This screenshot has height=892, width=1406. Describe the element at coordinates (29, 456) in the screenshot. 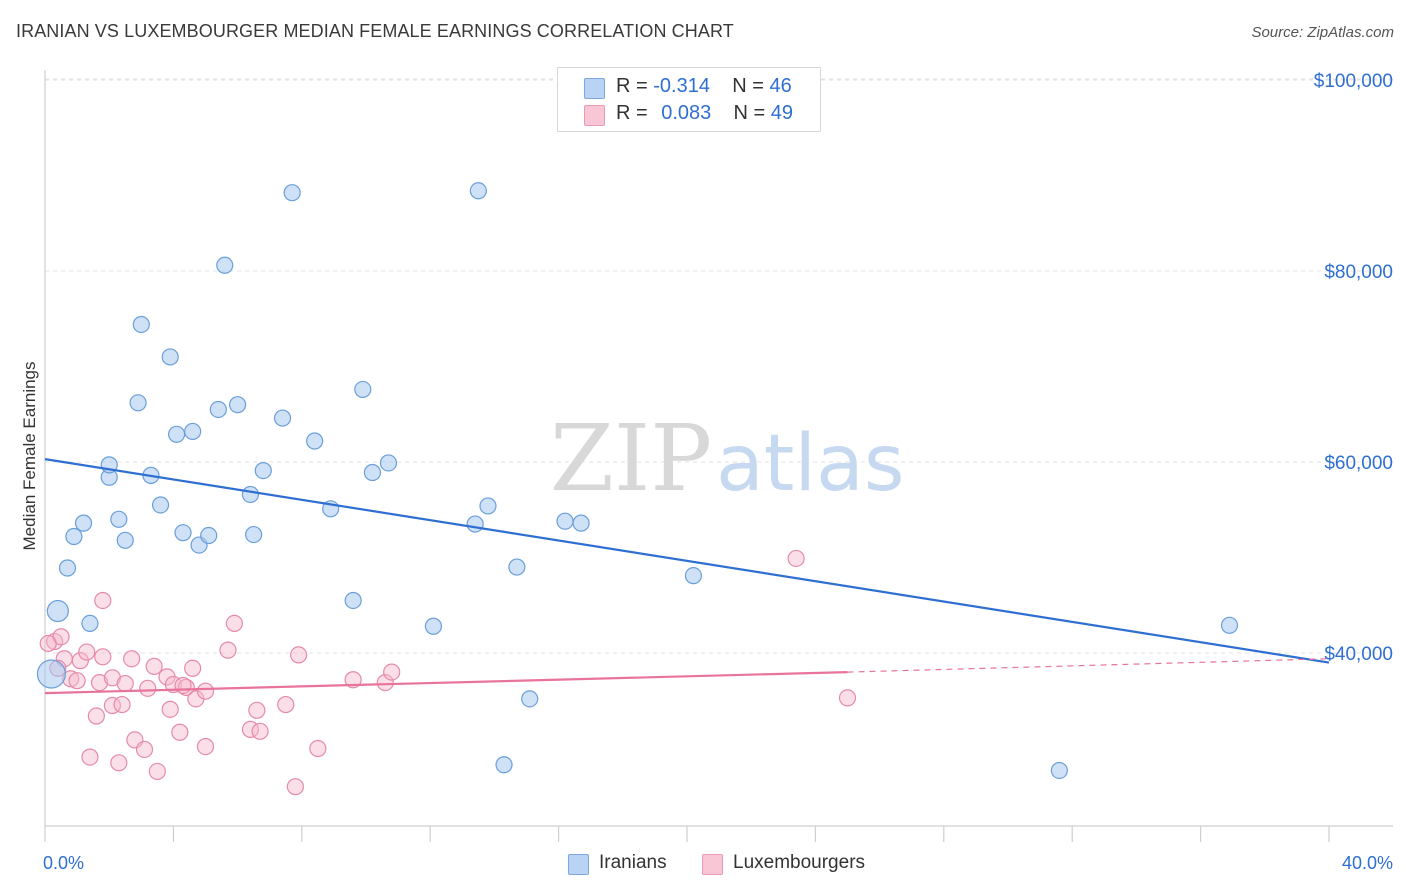

I see `y-axis-title: Median Female Earnings` at that location.